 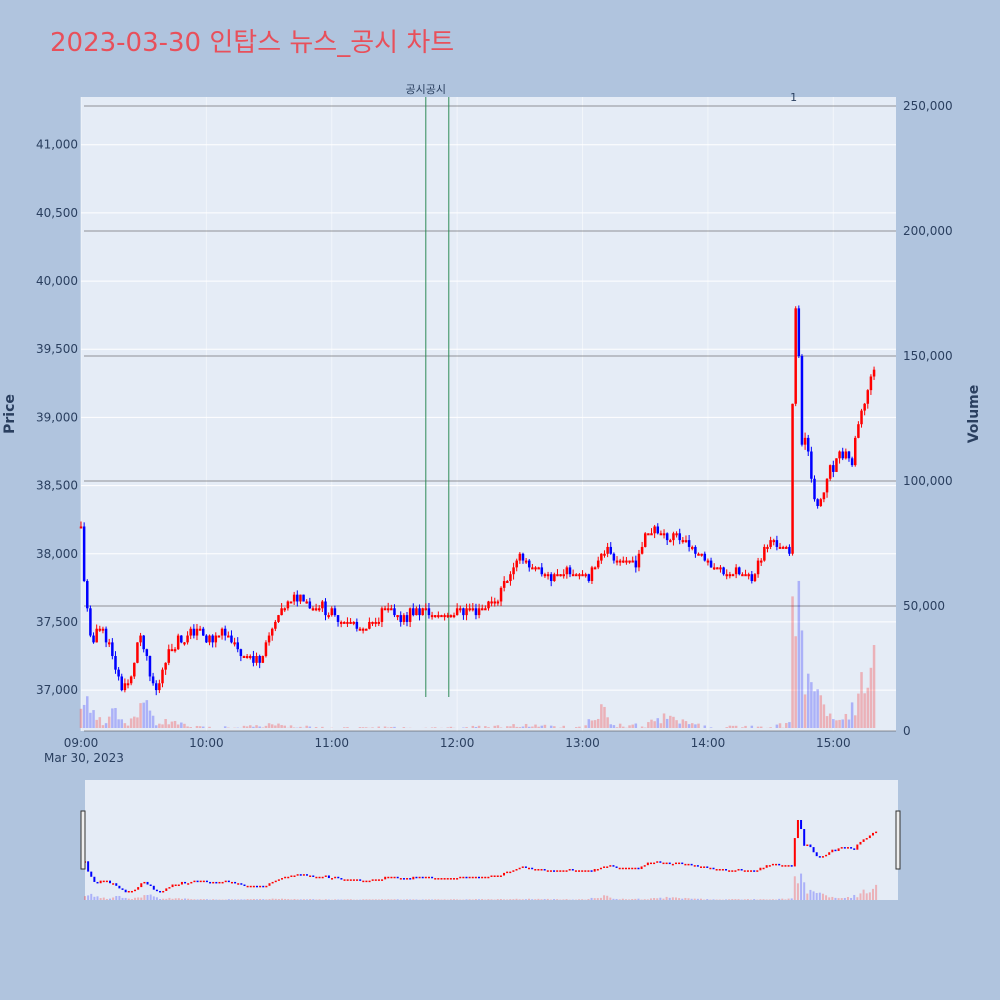 What do you see at coordinates (83, 840) in the screenshot?
I see `range-slider-handle-left` at bounding box center [83, 840].